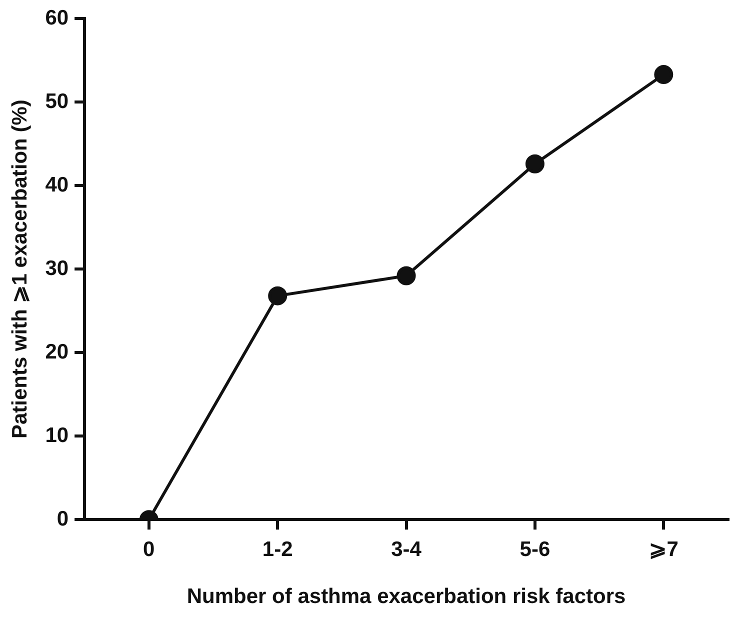 The width and height of the screenshot is (748, 618). Describe the element at coordinates (406, 596) in the screenshot. I see `x-axis-title: Number of asthma exacerbation risk factors` at that location.